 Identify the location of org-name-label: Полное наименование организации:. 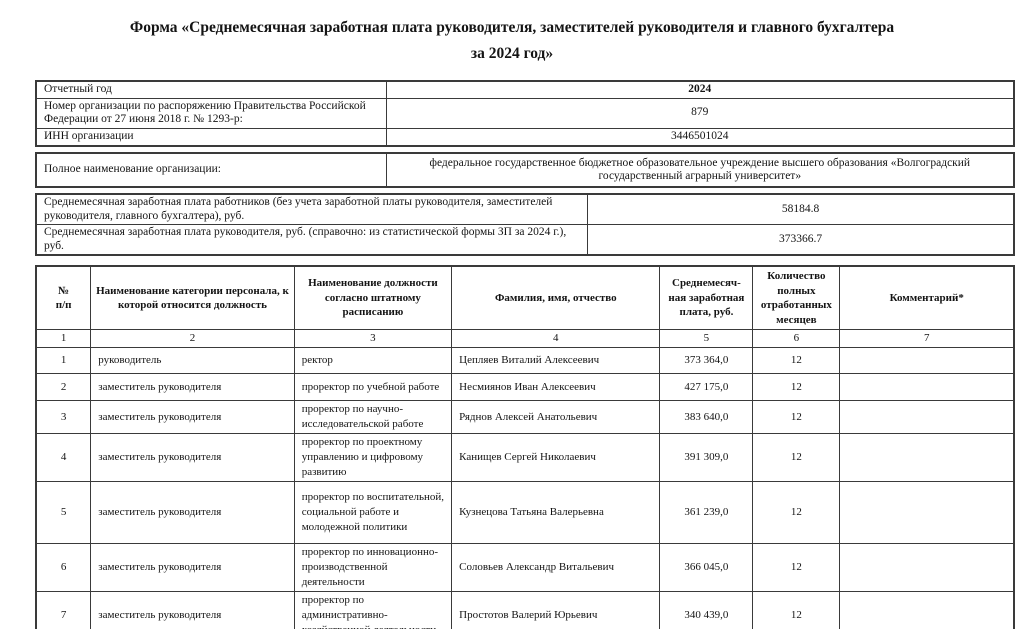
(211, 170).